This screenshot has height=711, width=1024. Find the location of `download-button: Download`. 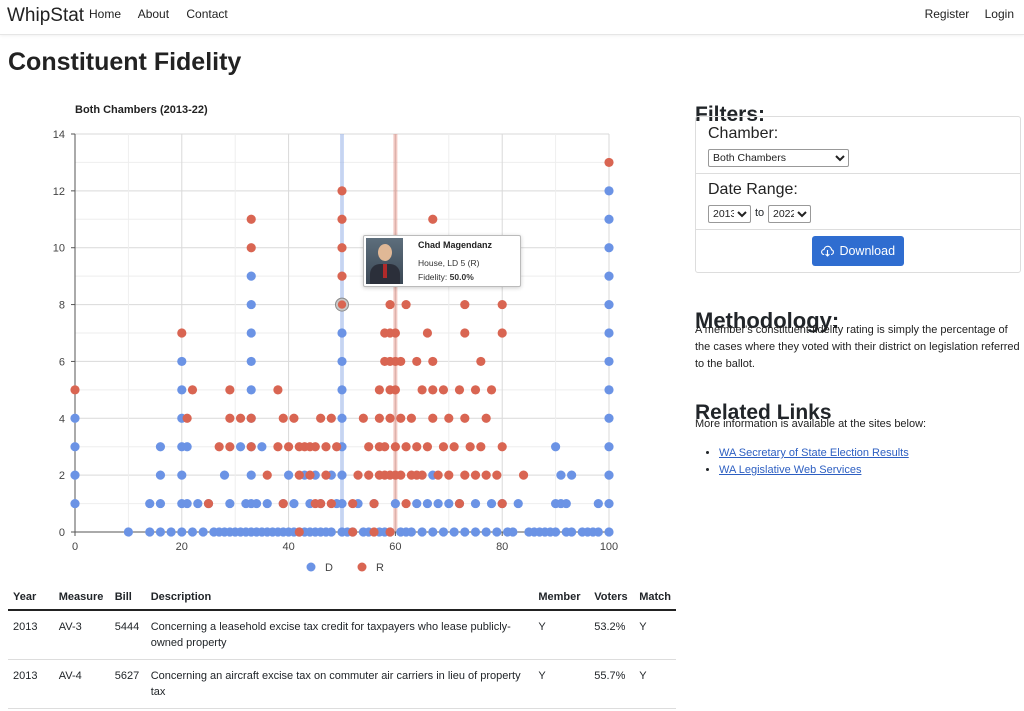

download-button: Download is located at coordinates (858, 251).